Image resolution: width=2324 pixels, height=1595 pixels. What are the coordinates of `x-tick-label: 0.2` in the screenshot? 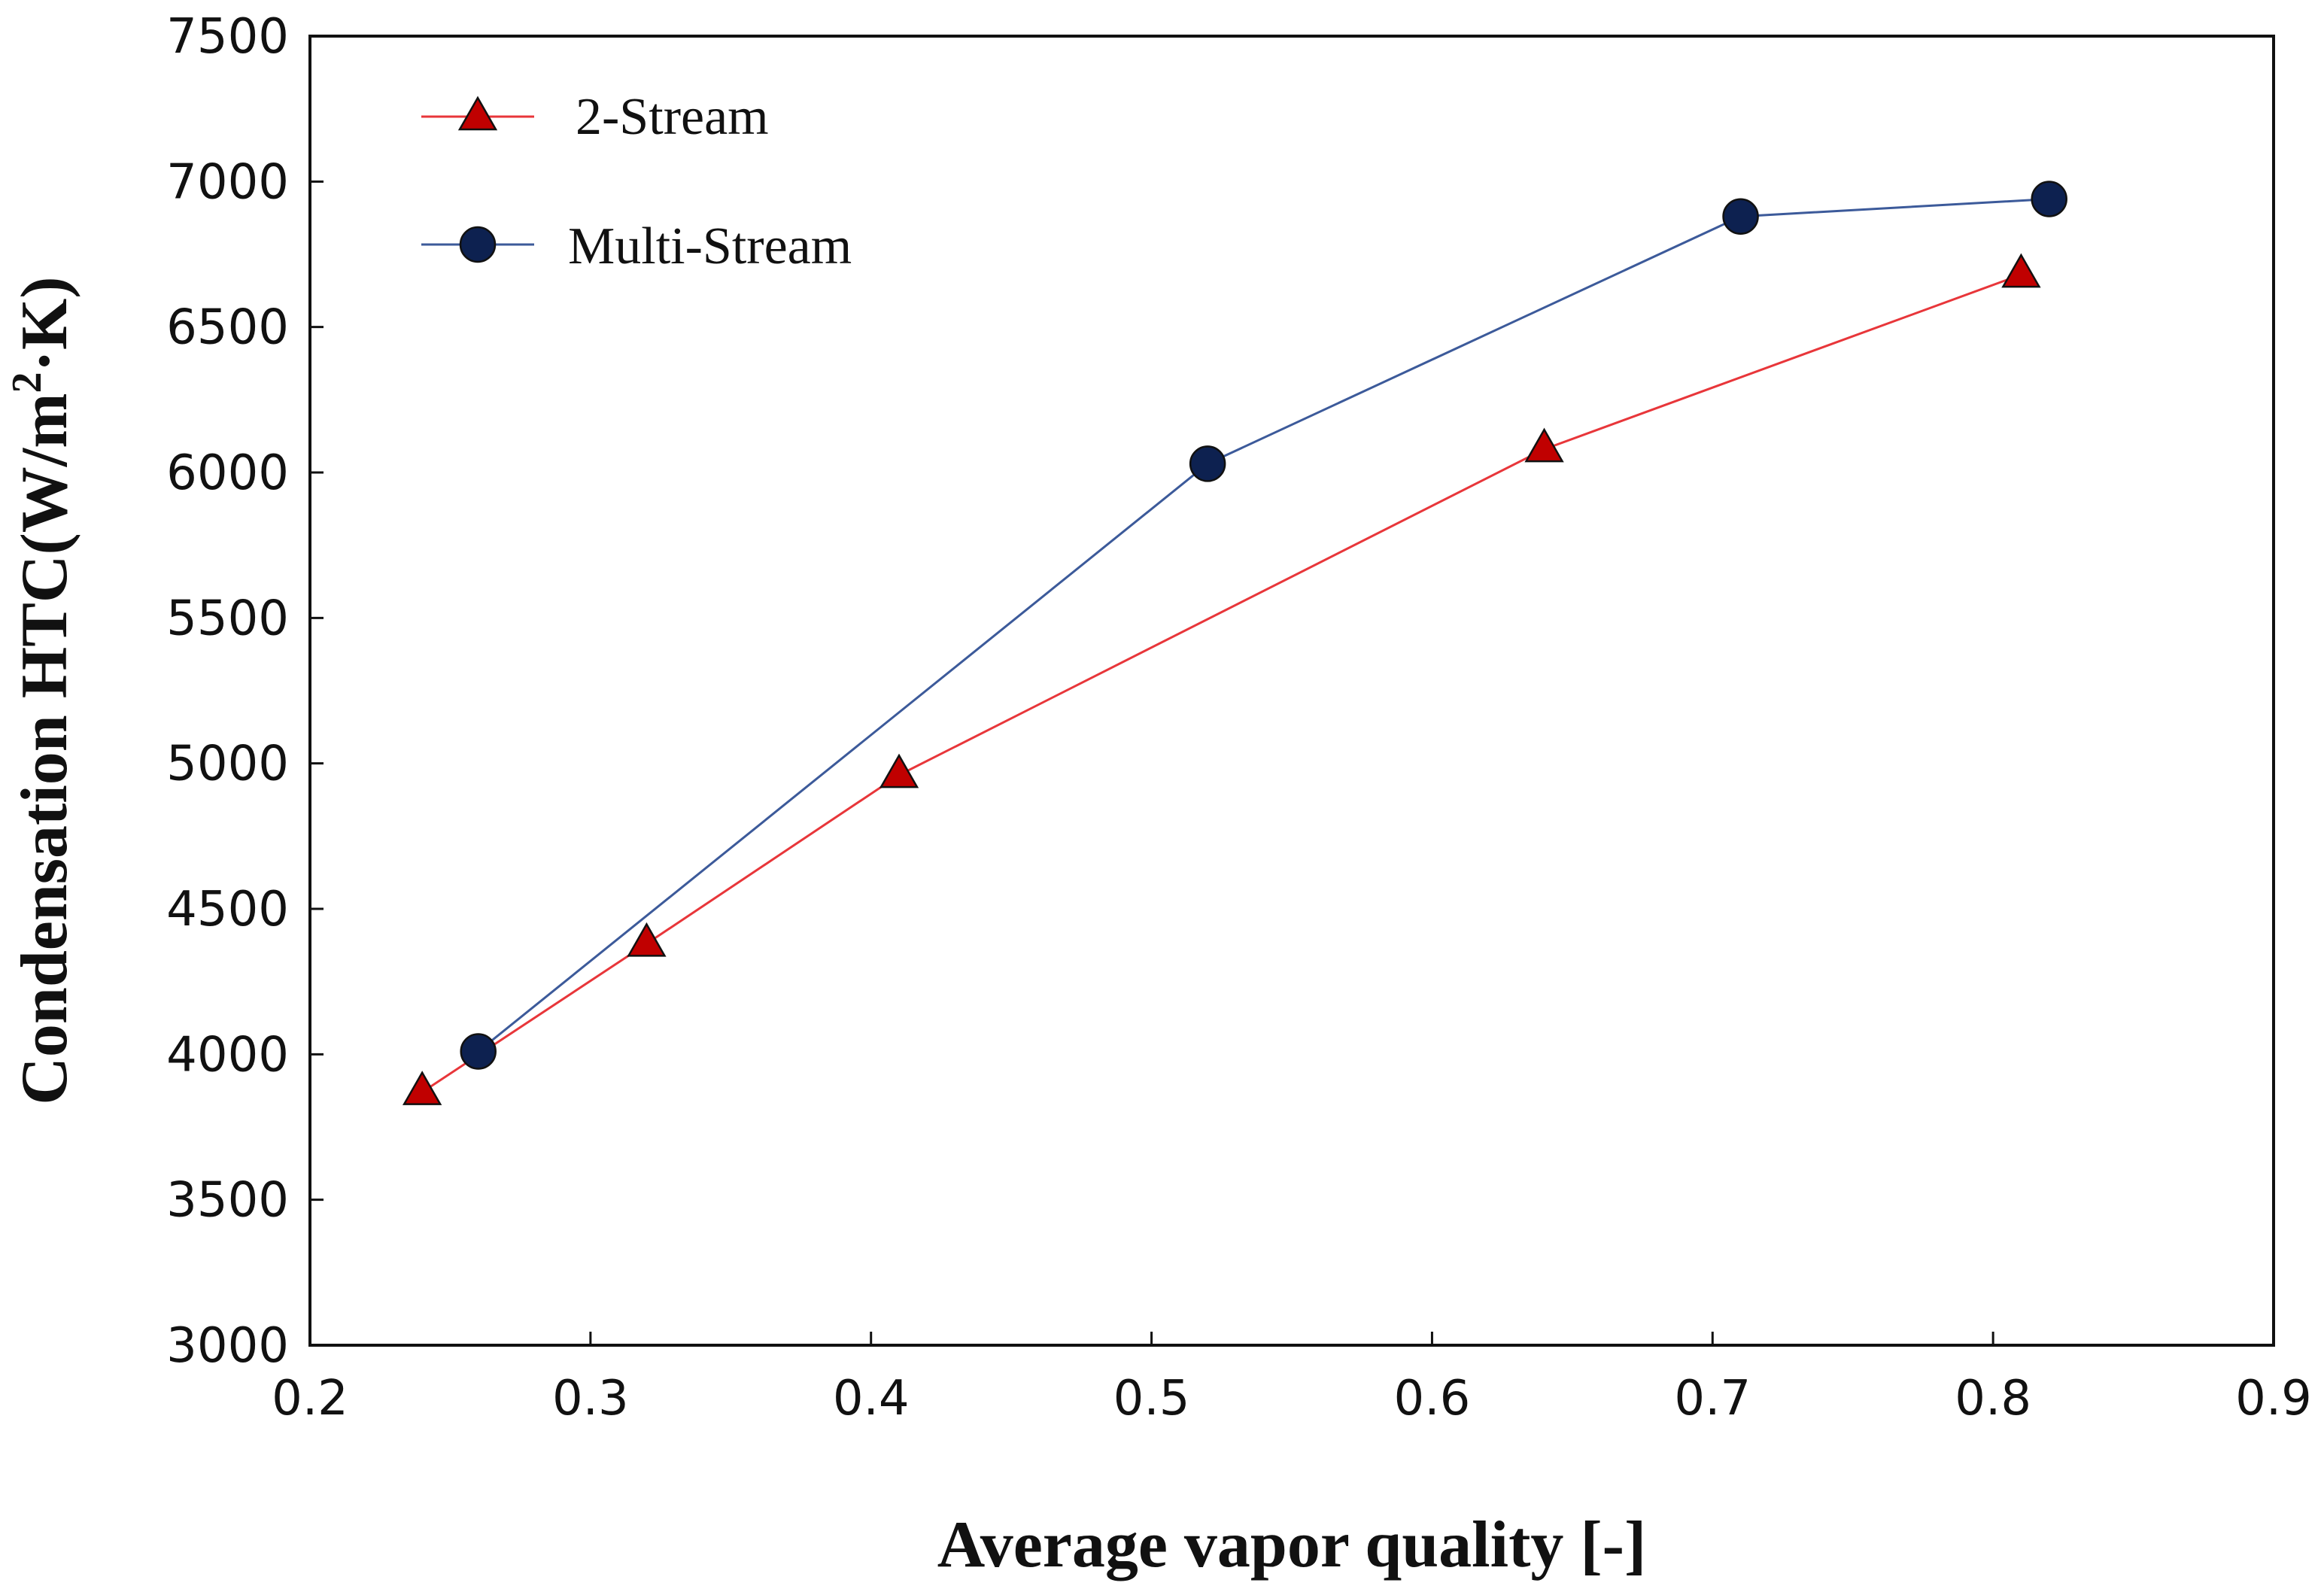 It's located at (310, 1398).